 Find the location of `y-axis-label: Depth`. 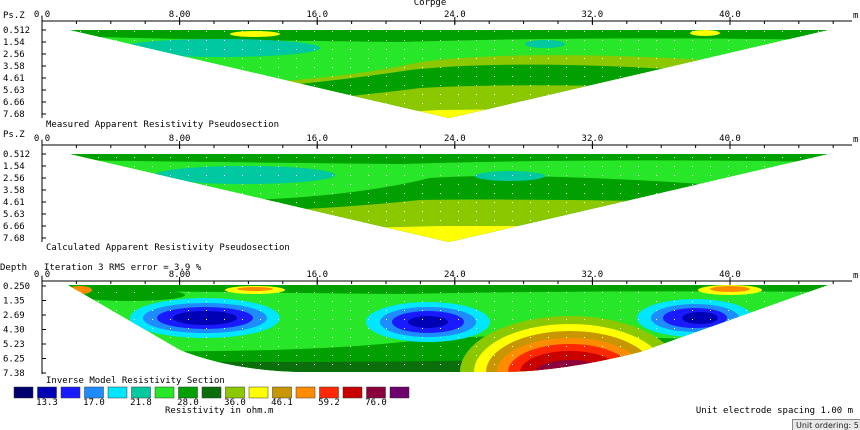

y-axis-label: Depth is located at coordinates (13, 268).